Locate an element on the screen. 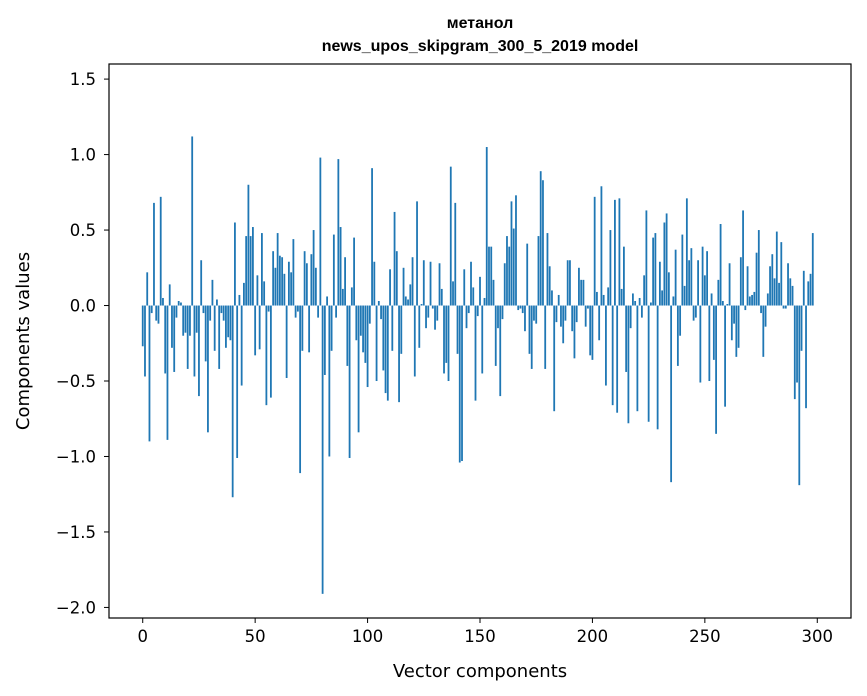  y-tick-label: −0.5 is located at coordinates (76, 381).